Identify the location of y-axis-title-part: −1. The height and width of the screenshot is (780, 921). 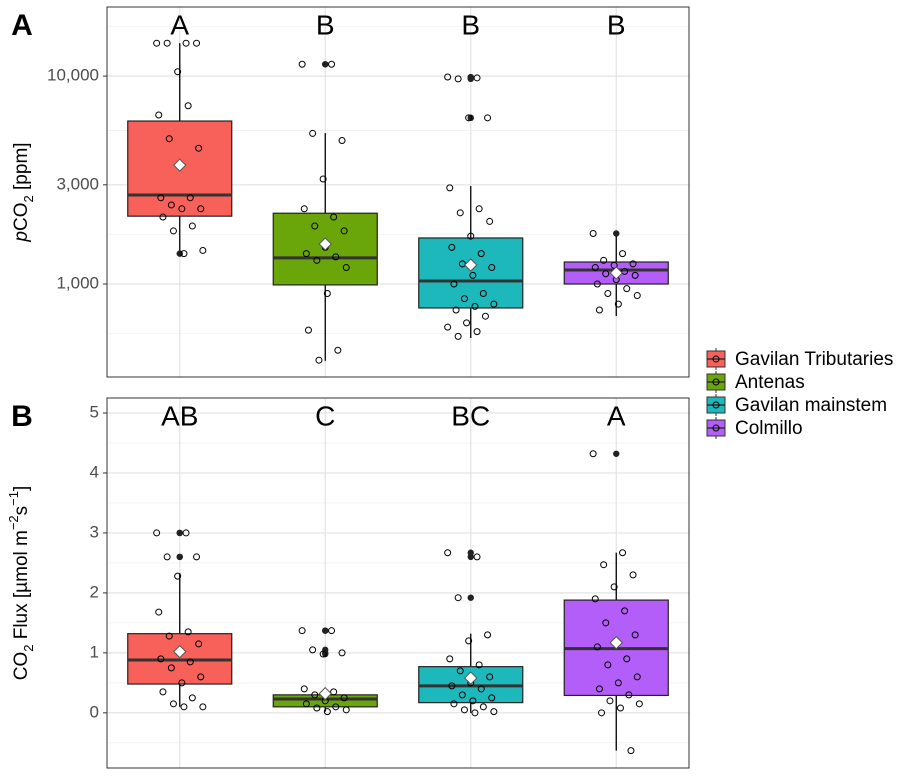
(13, 498).